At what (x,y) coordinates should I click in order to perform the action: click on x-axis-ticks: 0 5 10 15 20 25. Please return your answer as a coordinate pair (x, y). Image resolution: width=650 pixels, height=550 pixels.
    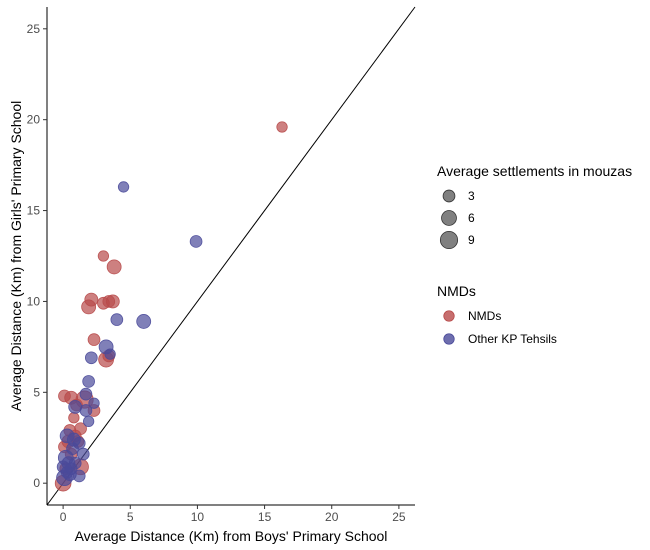
    Looking at the image, I should click on (233, 514).